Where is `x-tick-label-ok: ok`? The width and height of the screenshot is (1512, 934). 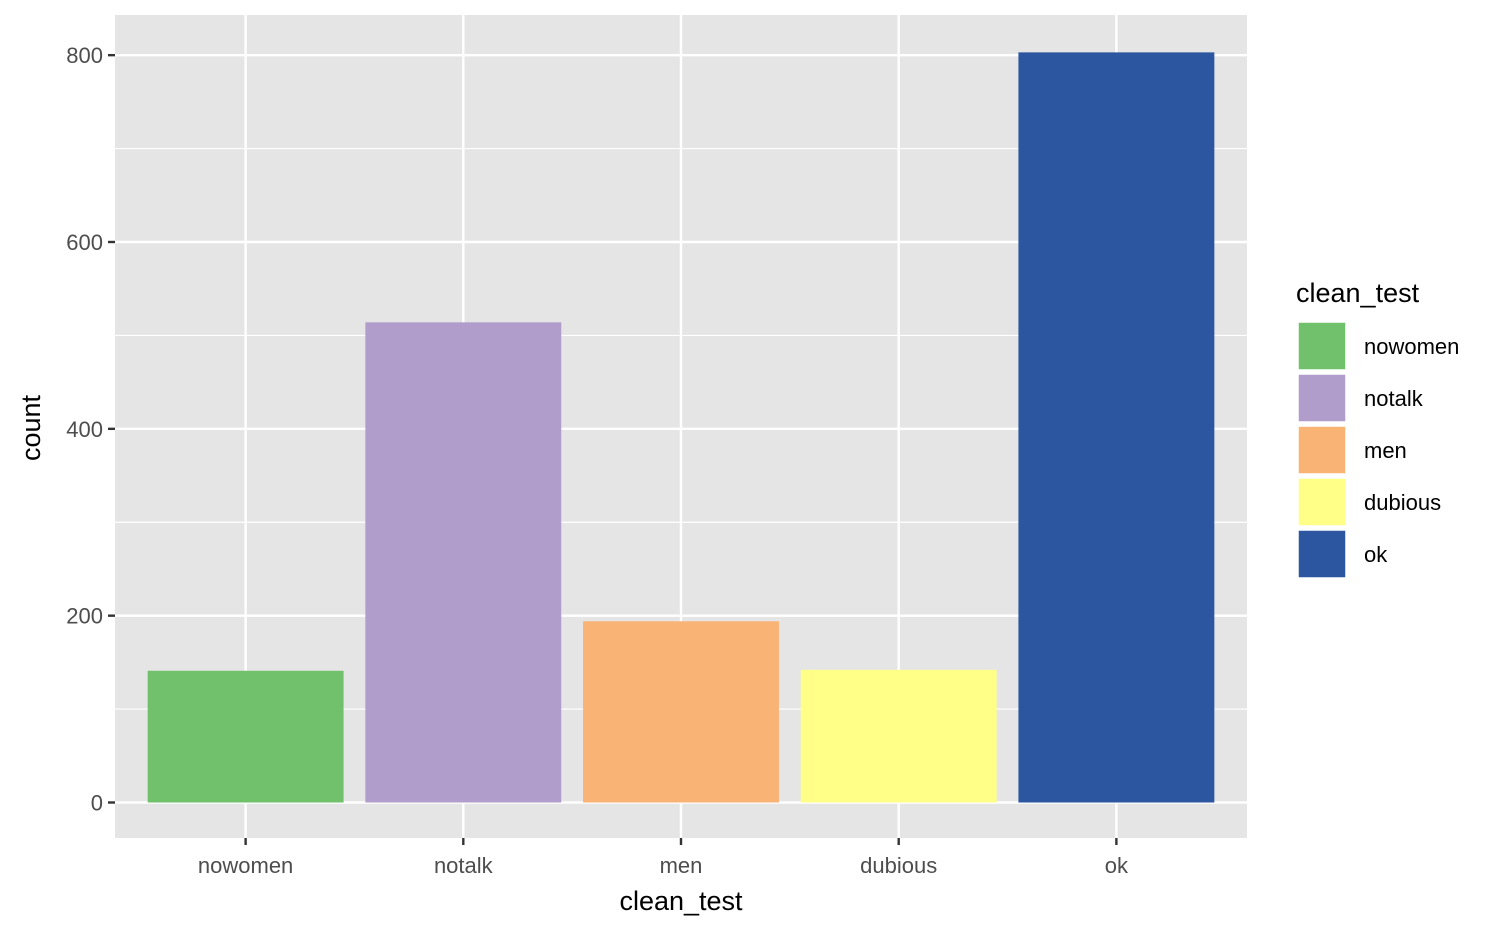 x-tick-label-ok: ok is located at coordinates (1117, 865).